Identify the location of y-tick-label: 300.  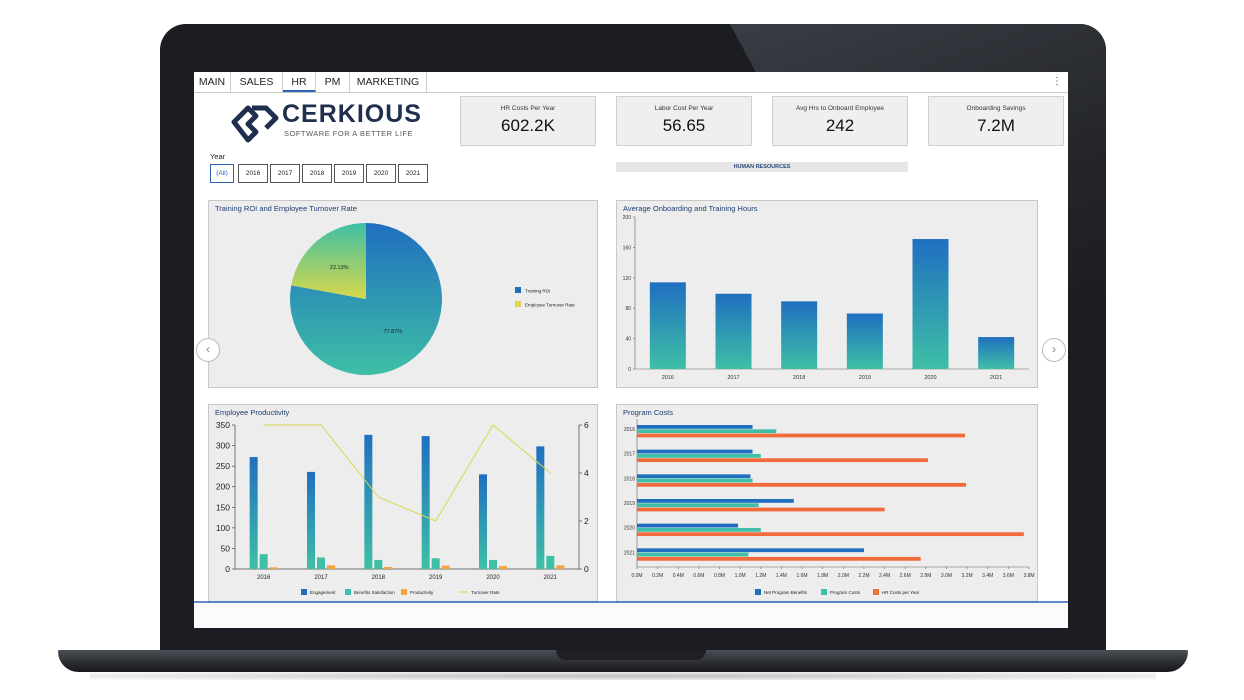
(223, 446).